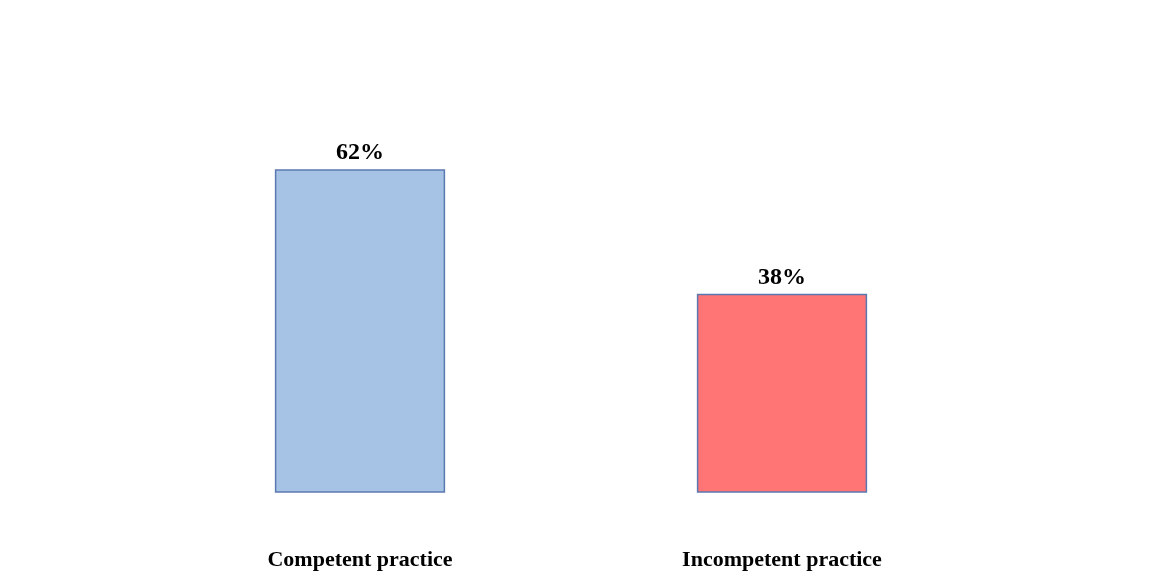 The height and width of the screenshot is (586, 1175). I want to click on data-label: 62%, so click(360, 150).